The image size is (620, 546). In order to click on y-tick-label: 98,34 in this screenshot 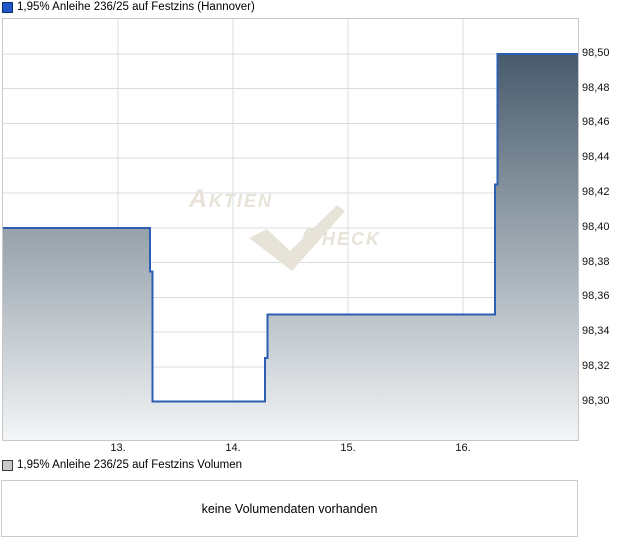, I will do `click(596, 331)`.